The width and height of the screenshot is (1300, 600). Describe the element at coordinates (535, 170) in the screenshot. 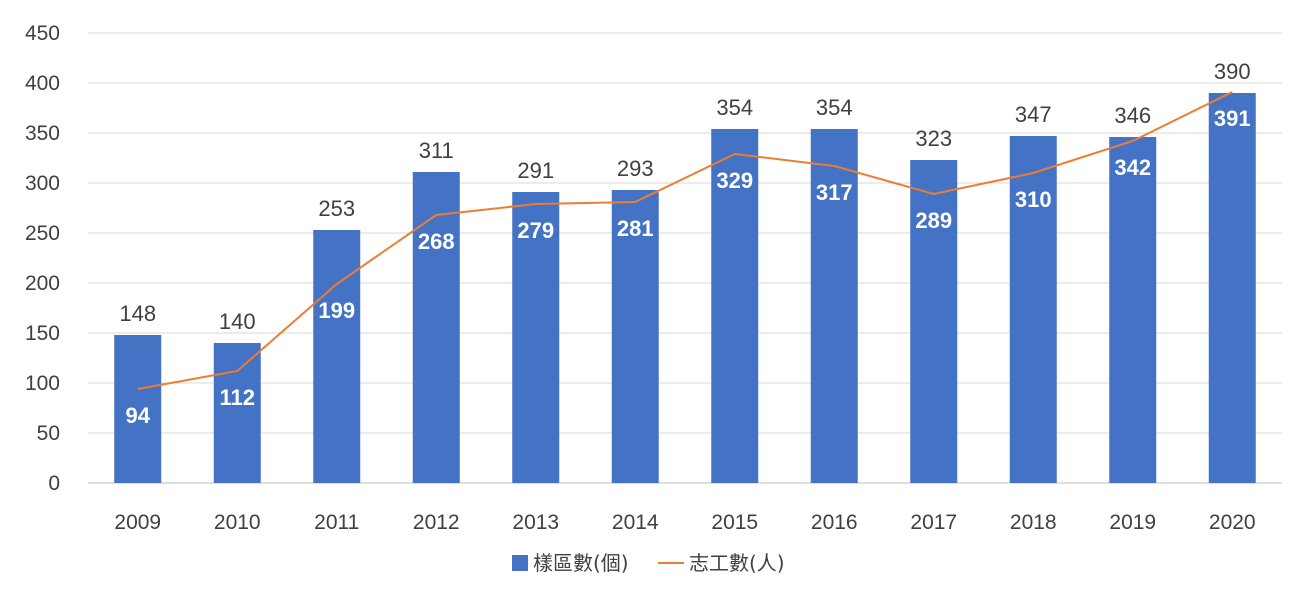

I see `bar-value-label: 291` at that location.